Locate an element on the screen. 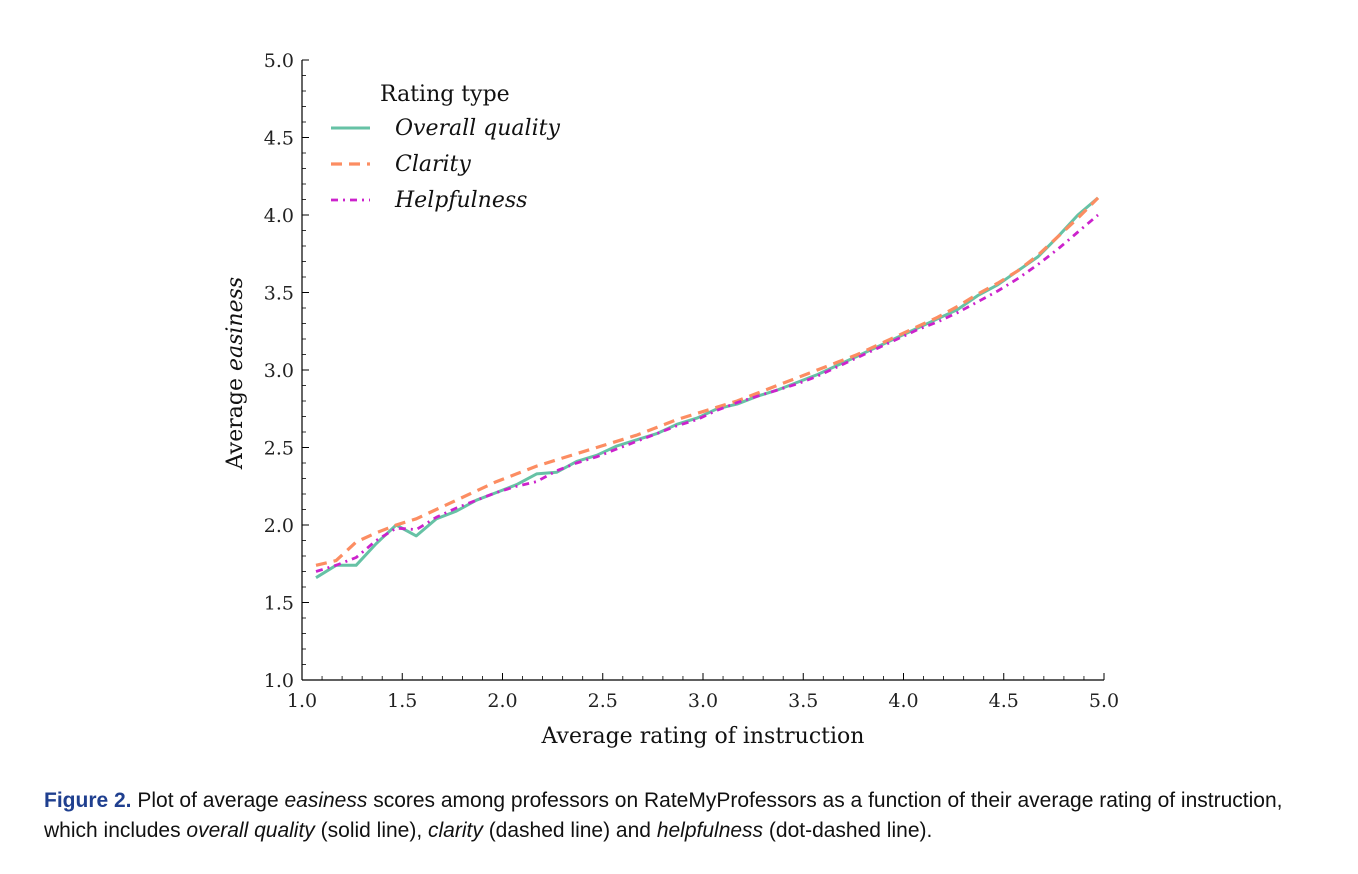 This screenshot has height=874, width=1358. y-tick-label: 4.5 is located at coordinates (279, 139).